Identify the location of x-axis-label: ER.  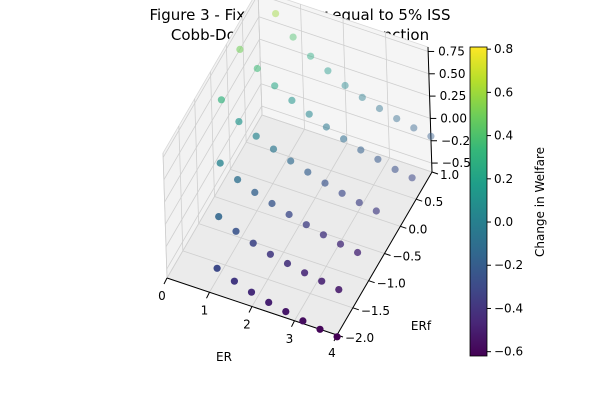
(224, 357).